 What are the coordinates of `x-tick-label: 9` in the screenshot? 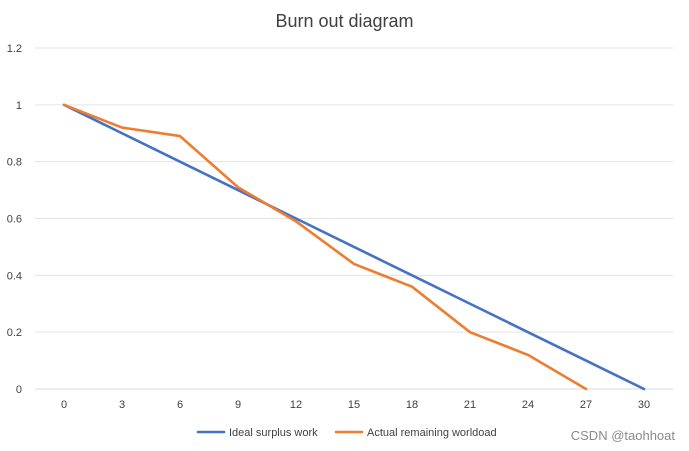 It's located at (238, 405).